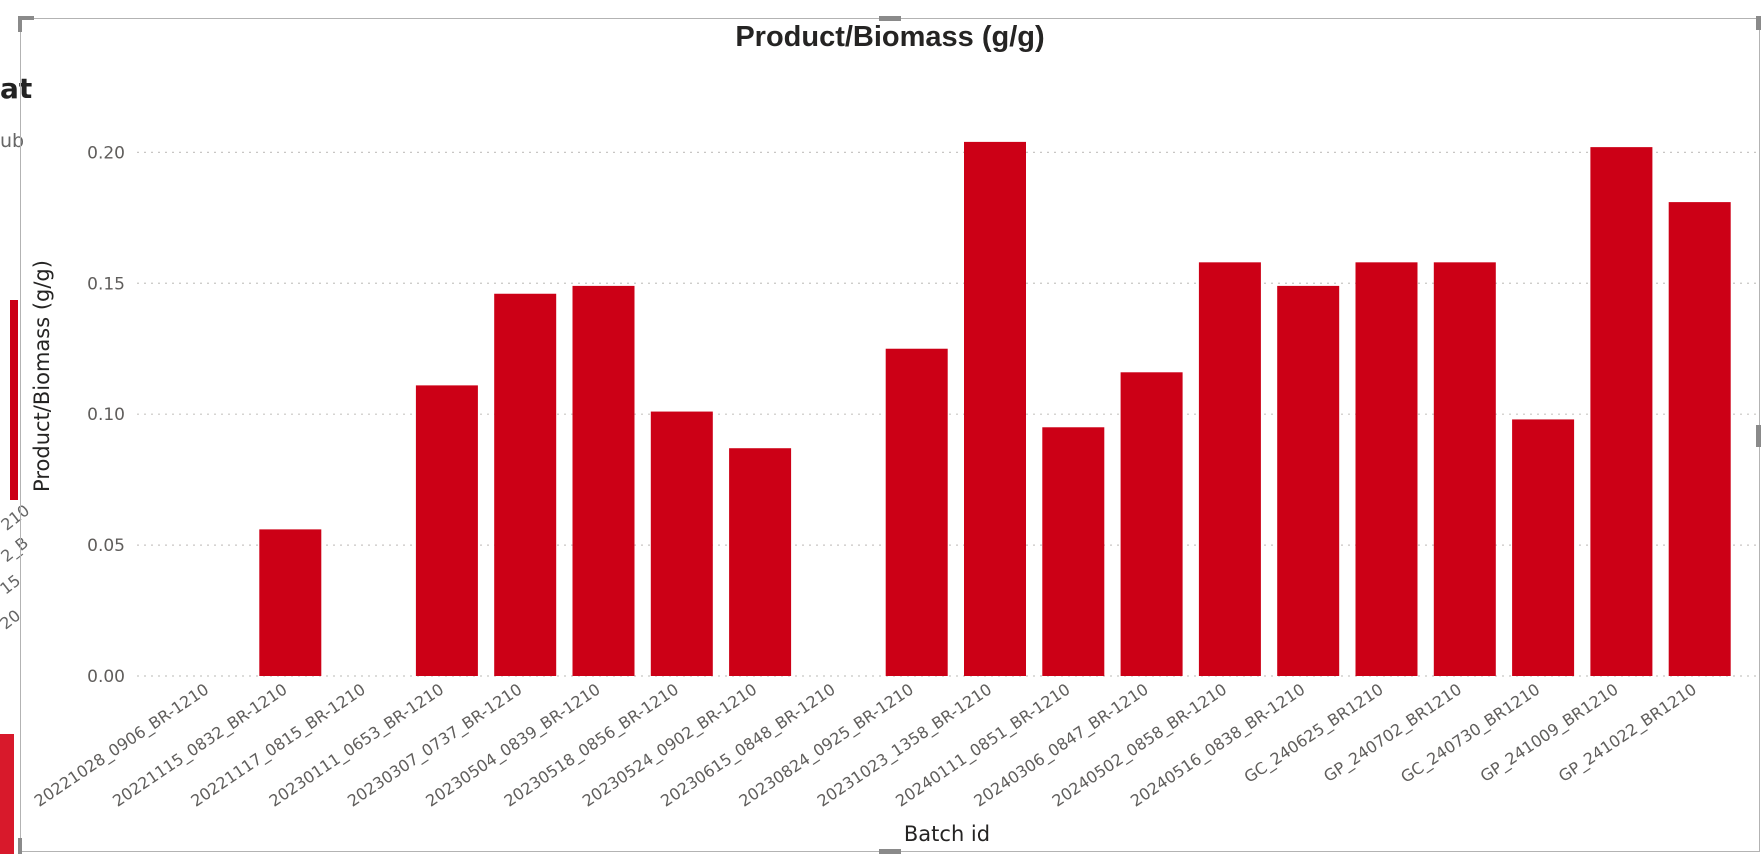 The image size is (1762, 854). I want to click on background-legend-swatch, so click(14, 400).